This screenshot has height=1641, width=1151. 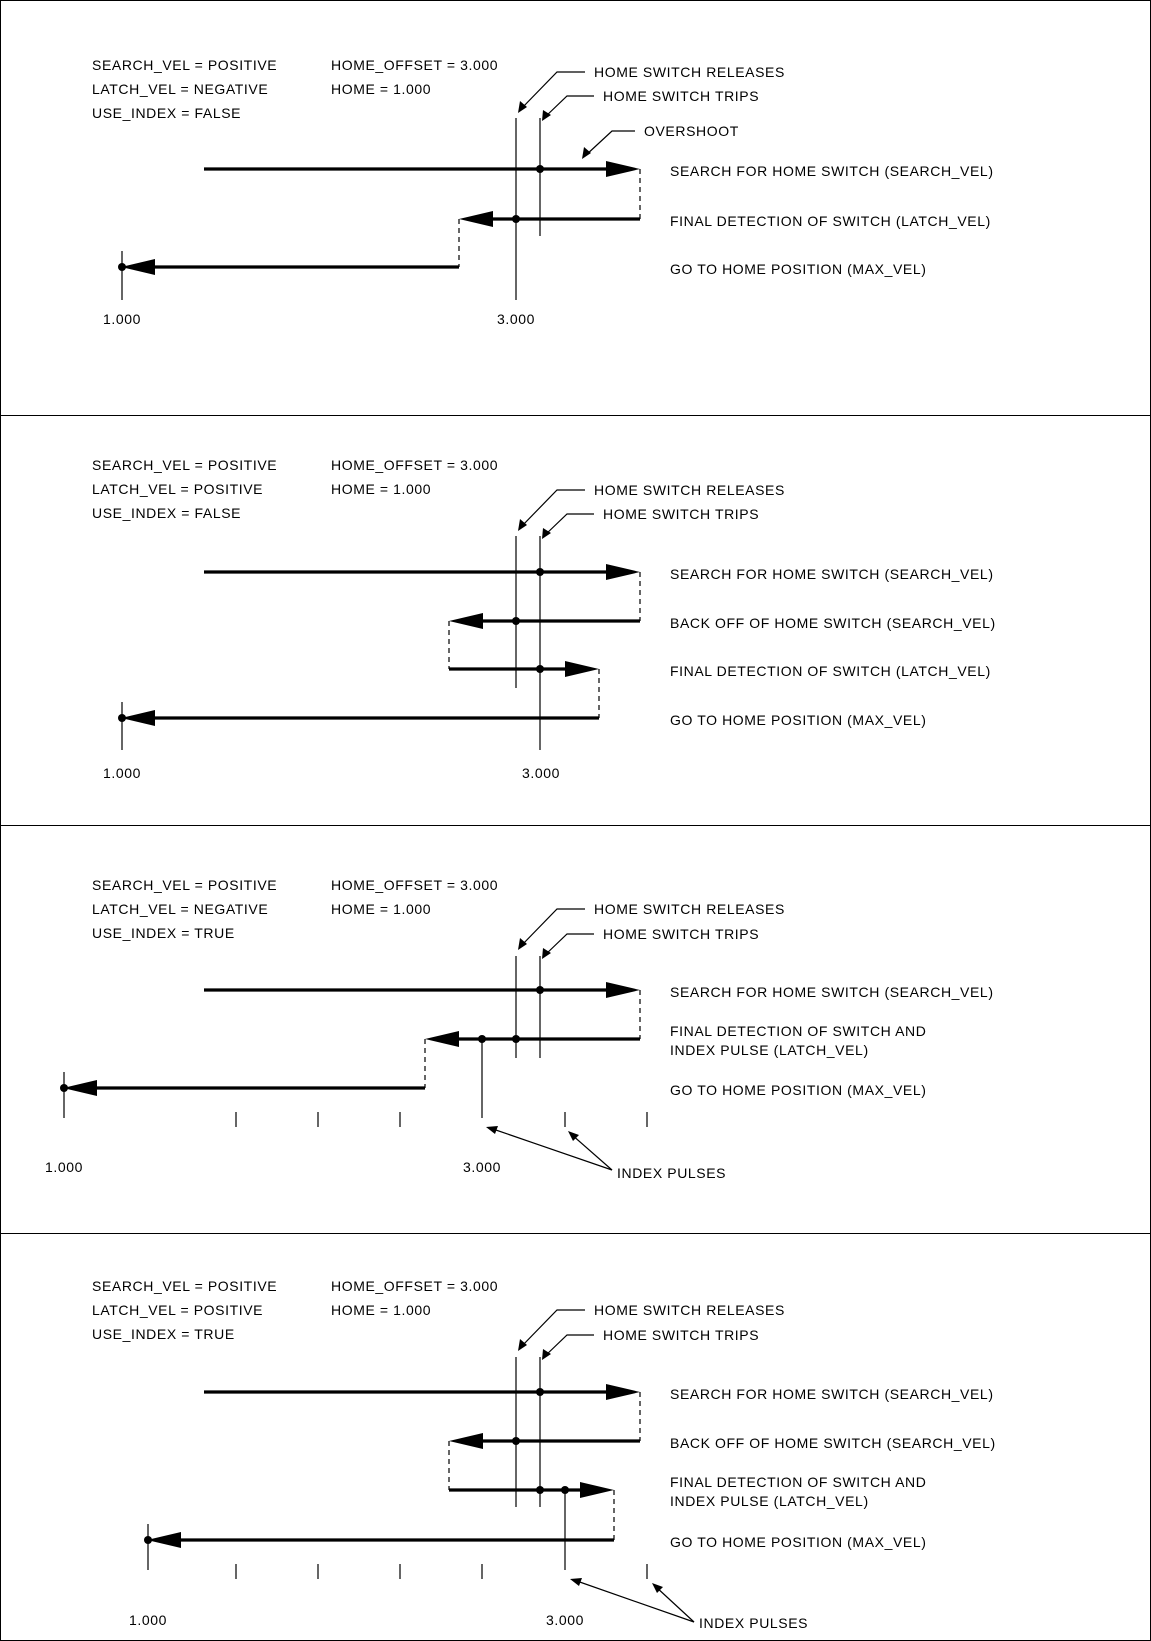 I want to click on panel-1-releases-leader-arrowhead, so click(x=522, y=107).